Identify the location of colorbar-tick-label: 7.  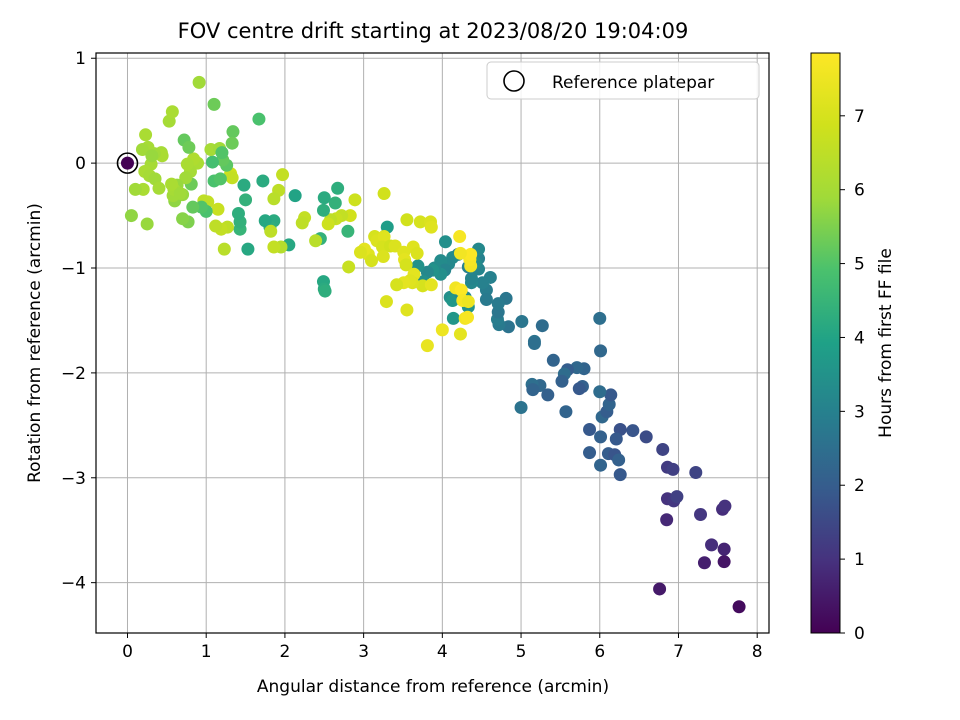
(859, 117).